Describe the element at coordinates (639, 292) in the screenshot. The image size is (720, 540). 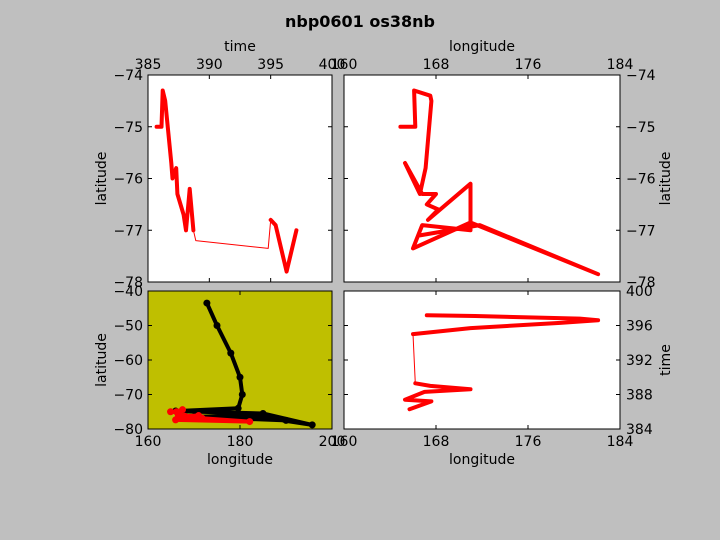
I see `y-tick-label: 400` at that location.